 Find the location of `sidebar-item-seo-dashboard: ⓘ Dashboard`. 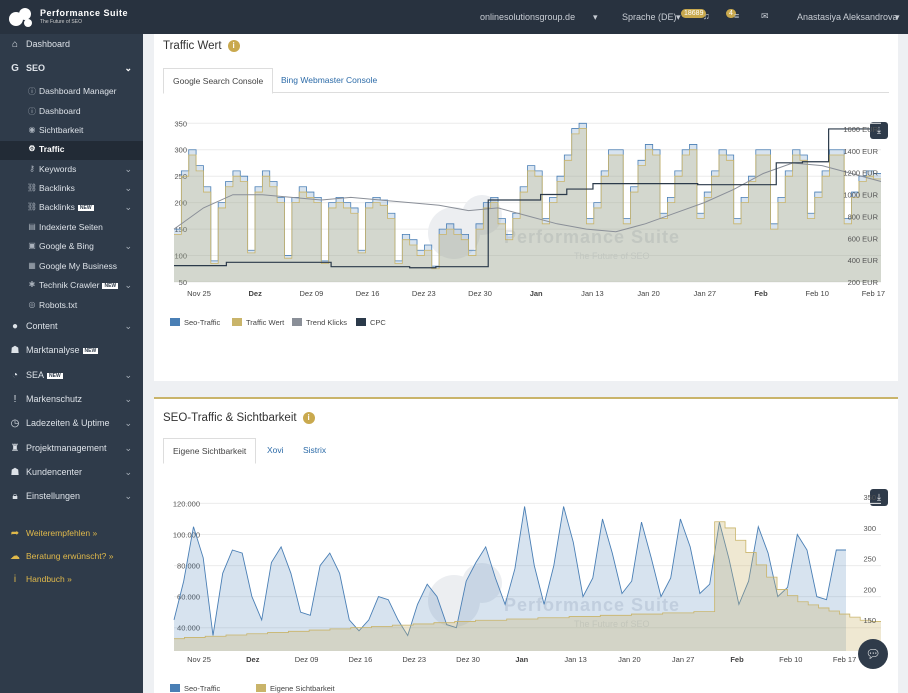

sidebar-item-seo-dashboard: ⓘ Dashboard is located at coordinates (54, 111).